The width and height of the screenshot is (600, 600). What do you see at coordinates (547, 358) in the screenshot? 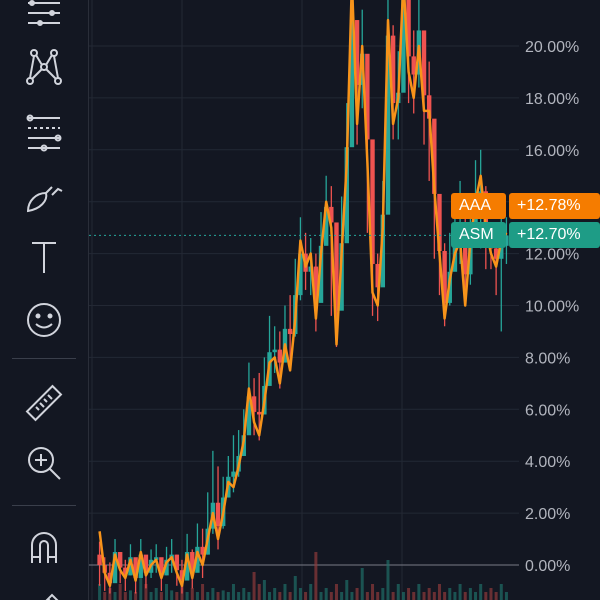
I see `y-tick-label: 8.00%` at bounding box center [547, 358].